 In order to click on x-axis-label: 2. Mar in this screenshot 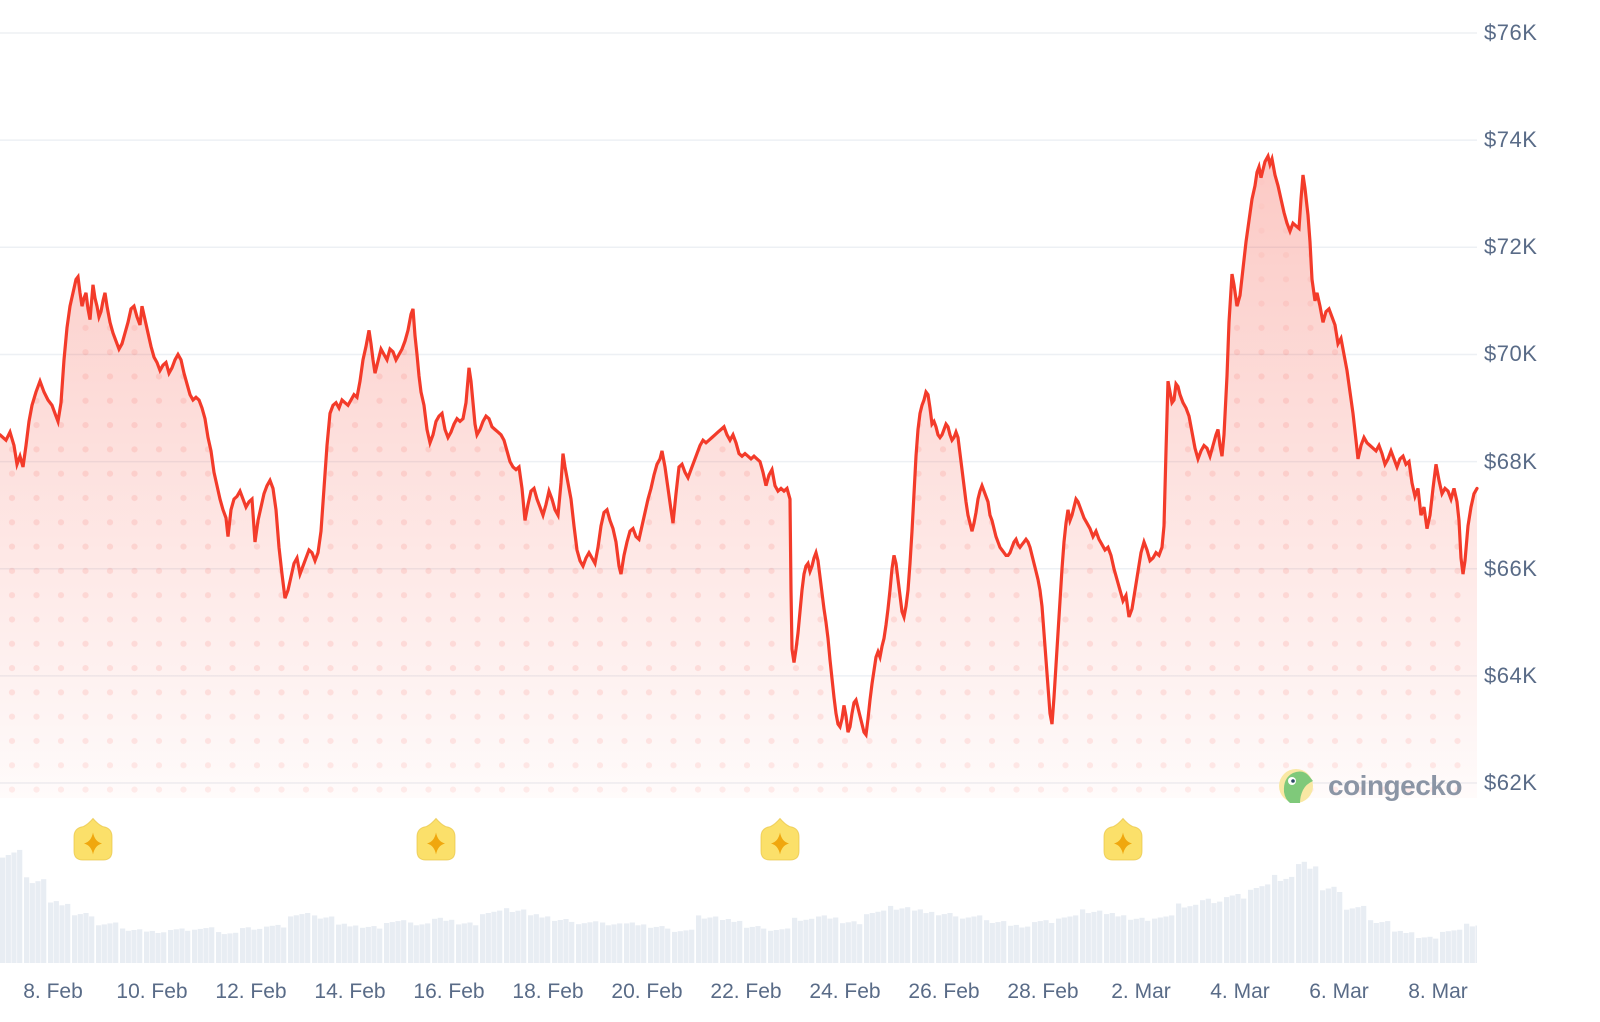, I will do `click(1141, 991)`.